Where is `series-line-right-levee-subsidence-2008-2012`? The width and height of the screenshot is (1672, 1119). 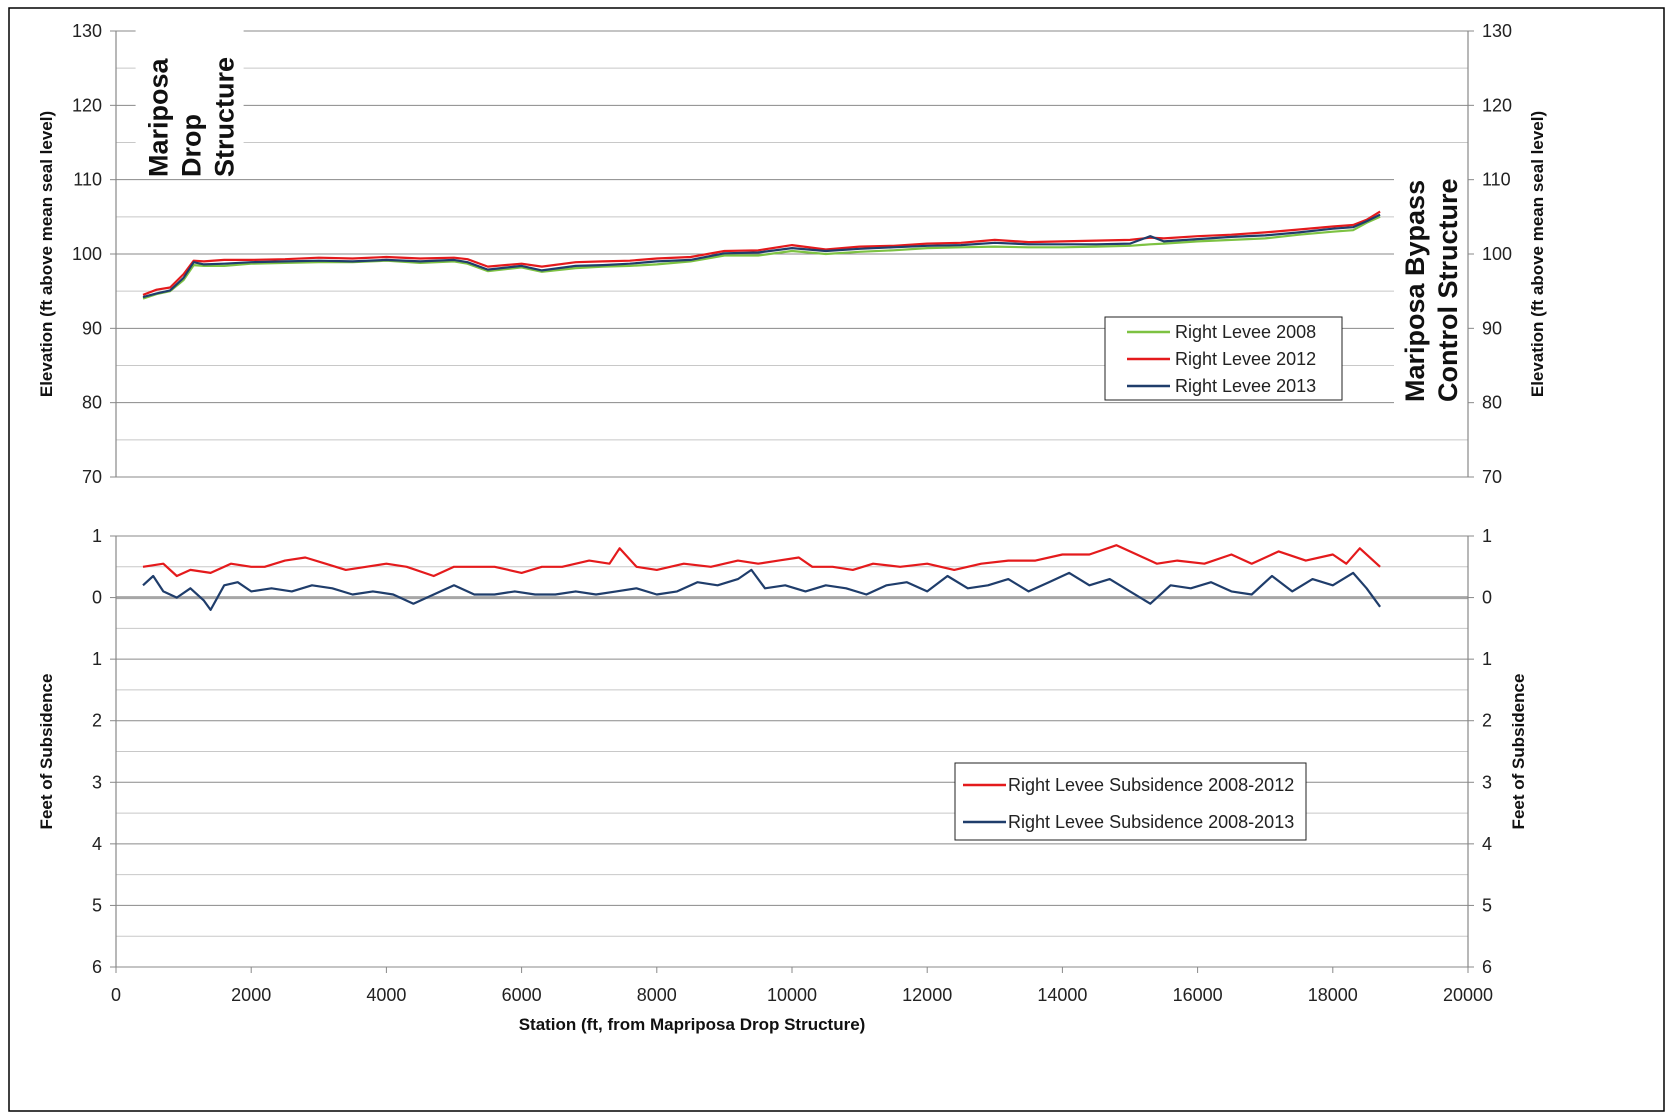
series-line-right-levee-subsidence-2008-2012 is located at coordinates (761, 561).